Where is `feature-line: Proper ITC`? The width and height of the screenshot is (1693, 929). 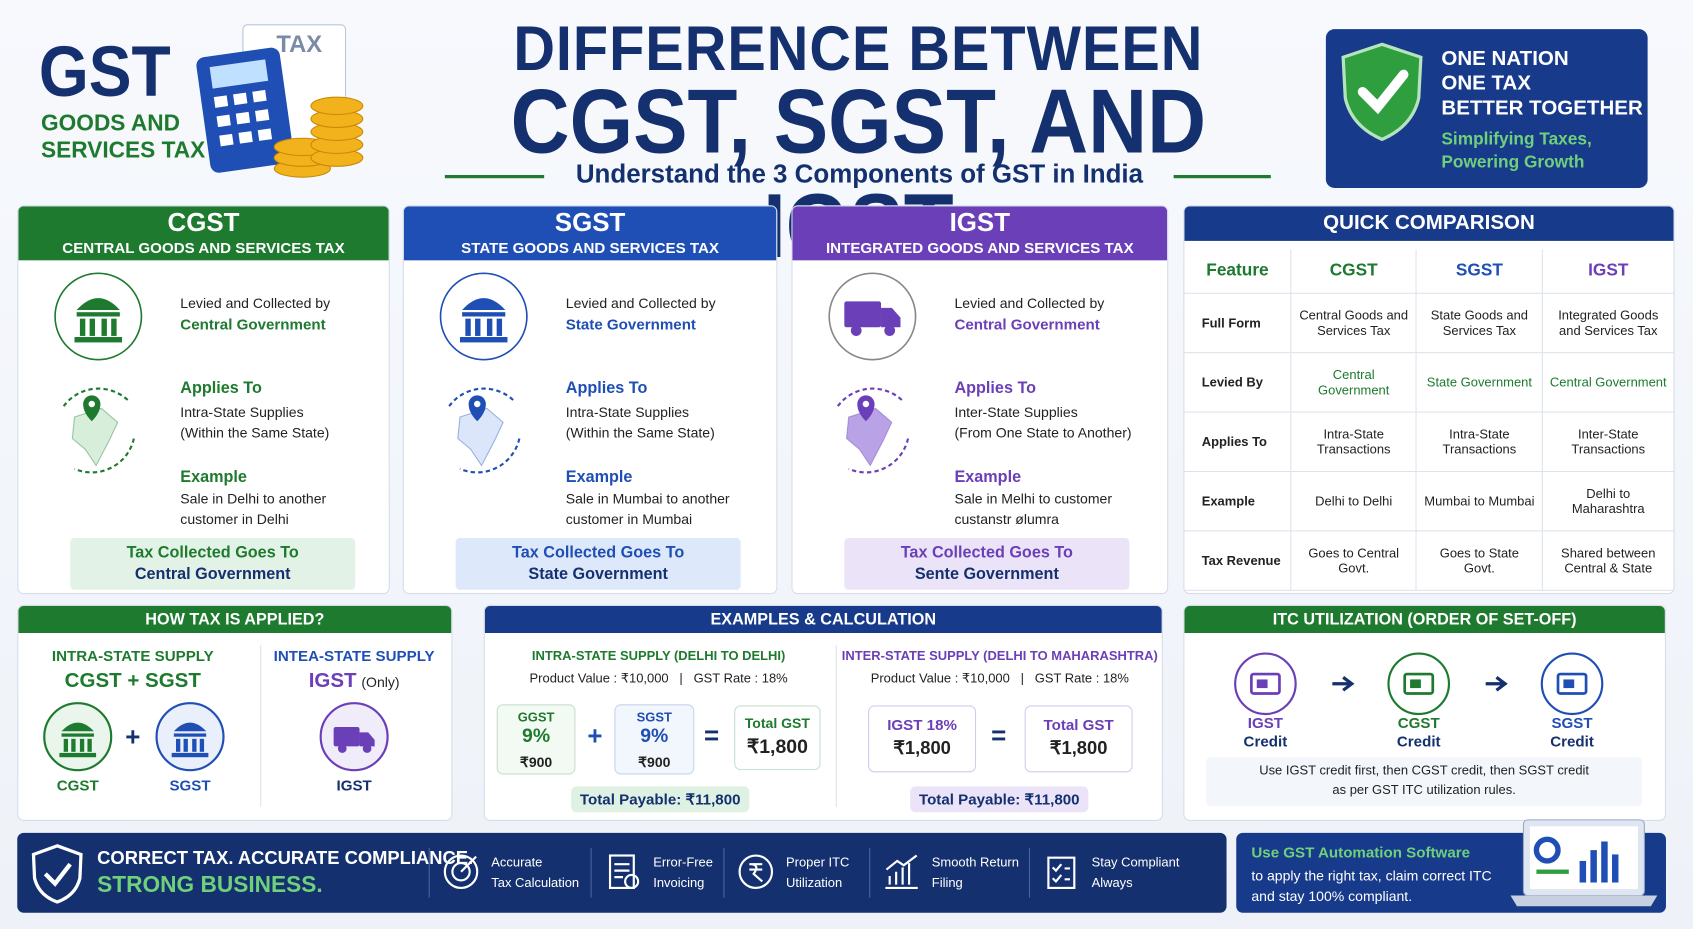
feature-line: Proper ITC is located at coordinates (818, 862).